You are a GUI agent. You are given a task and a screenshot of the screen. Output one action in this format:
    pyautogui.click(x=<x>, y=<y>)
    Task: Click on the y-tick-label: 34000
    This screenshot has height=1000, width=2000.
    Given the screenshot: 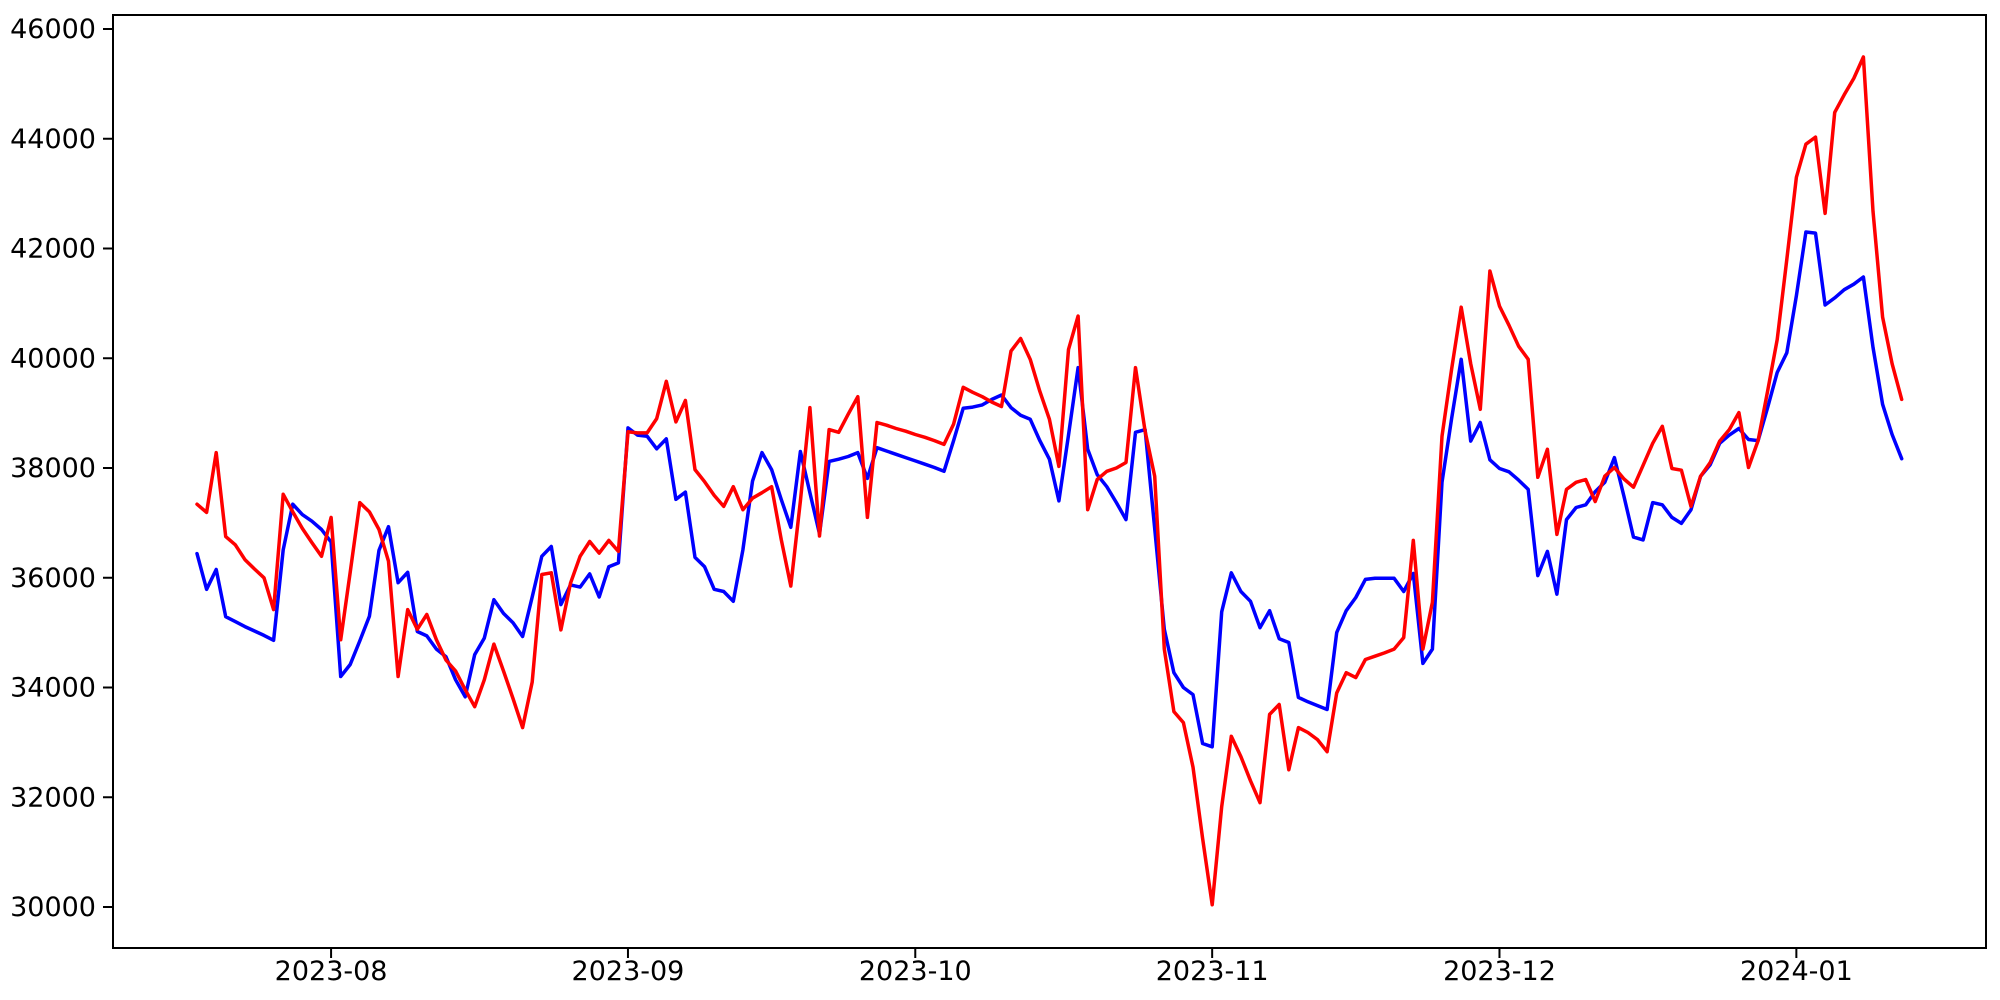 What is the action you would take?
    pyautogui.click(x=53, y=688)
    